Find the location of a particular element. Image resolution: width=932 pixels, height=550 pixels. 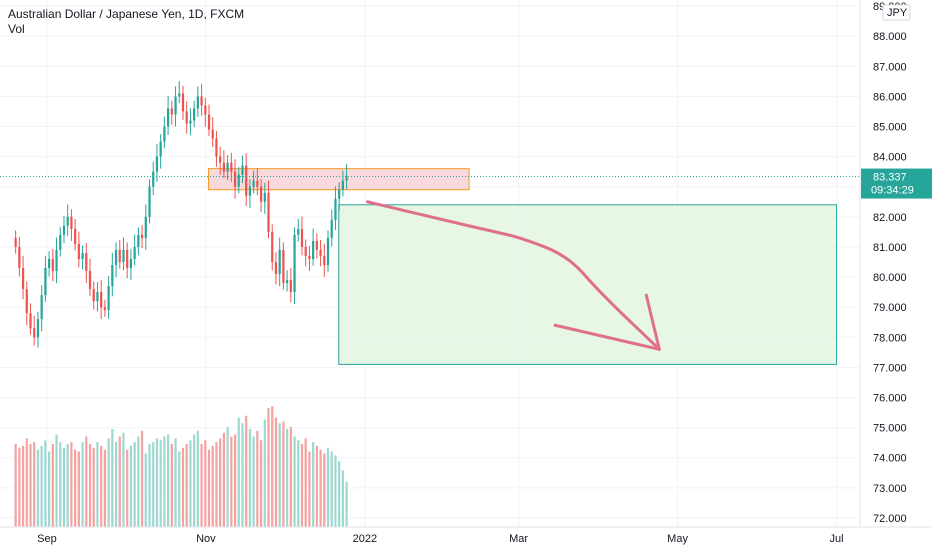

trend-arrow-path is located at coordinates (513, 275).